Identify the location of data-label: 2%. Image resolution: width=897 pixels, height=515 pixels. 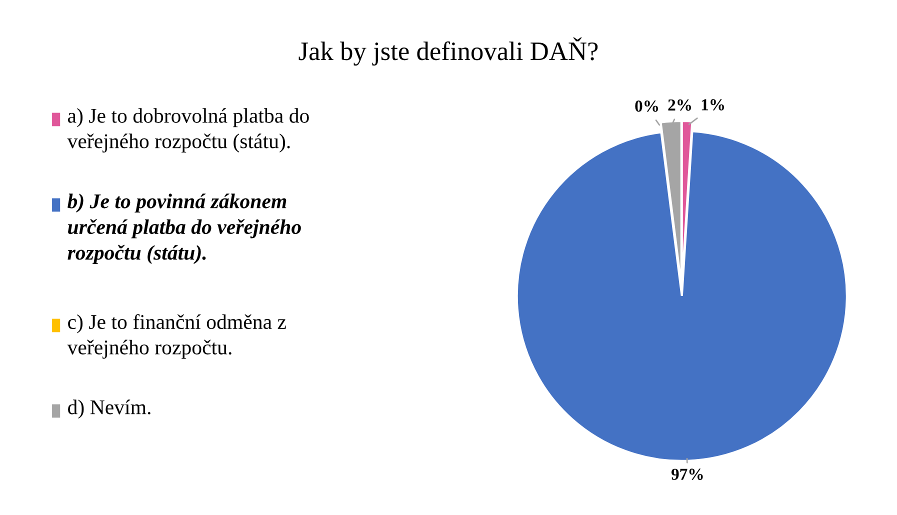
(679, 105).